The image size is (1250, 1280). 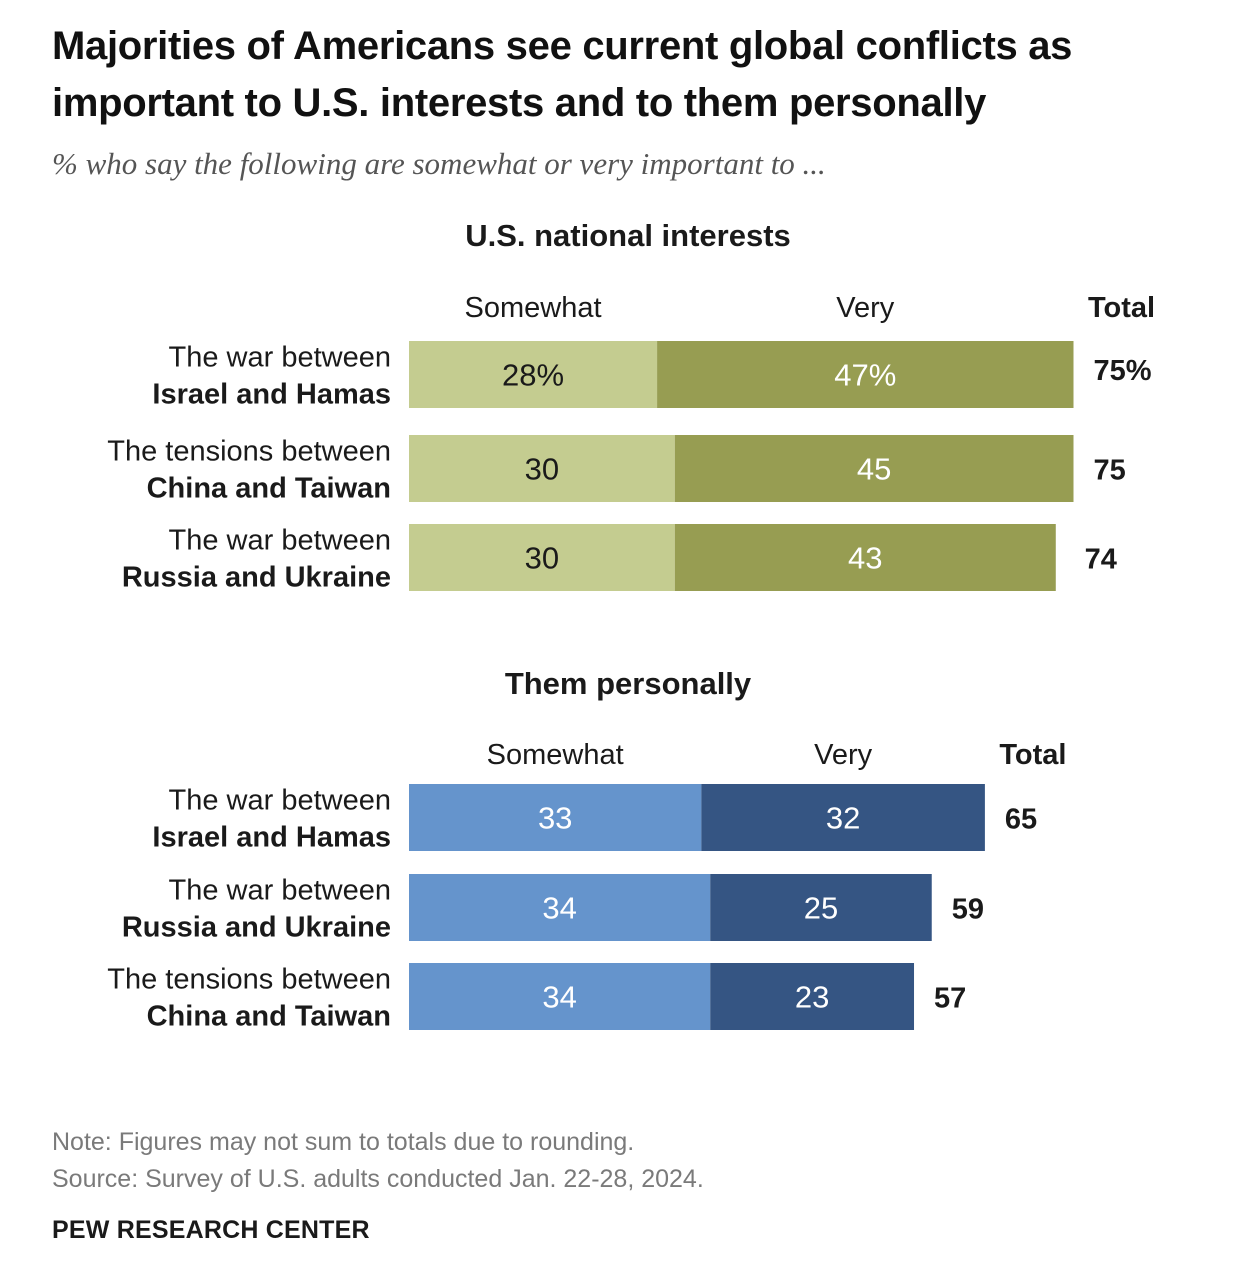 I want to click on us-bar-very-label: 45, so click(x=874, y=469).